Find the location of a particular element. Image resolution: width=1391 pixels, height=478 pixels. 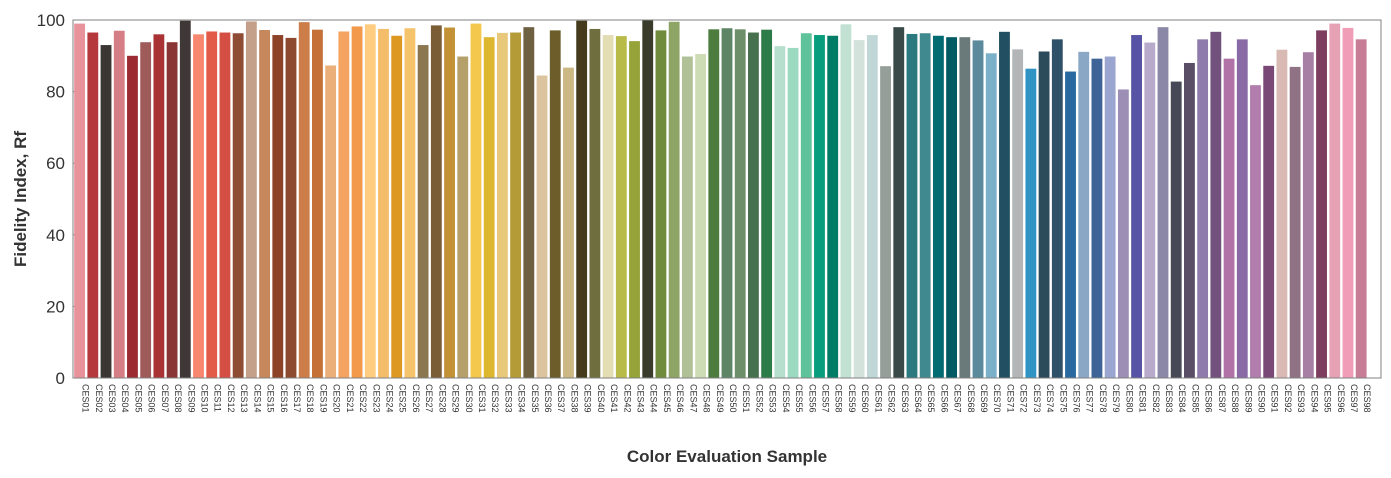

x-tick-label: CES66 is located at coordinates (944, 398).